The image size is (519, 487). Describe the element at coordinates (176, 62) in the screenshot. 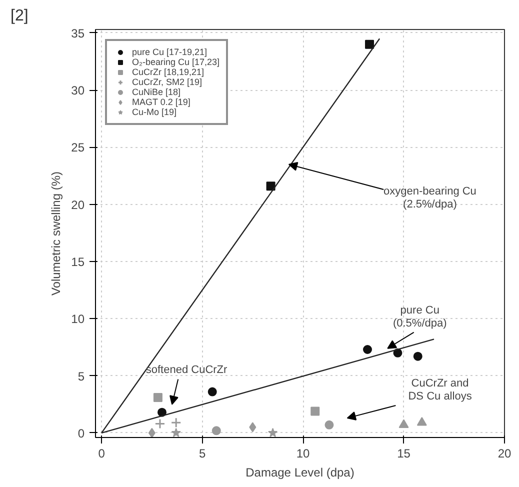

I see `legend-label: O₂-bearing Cu [17,23]` at that location.